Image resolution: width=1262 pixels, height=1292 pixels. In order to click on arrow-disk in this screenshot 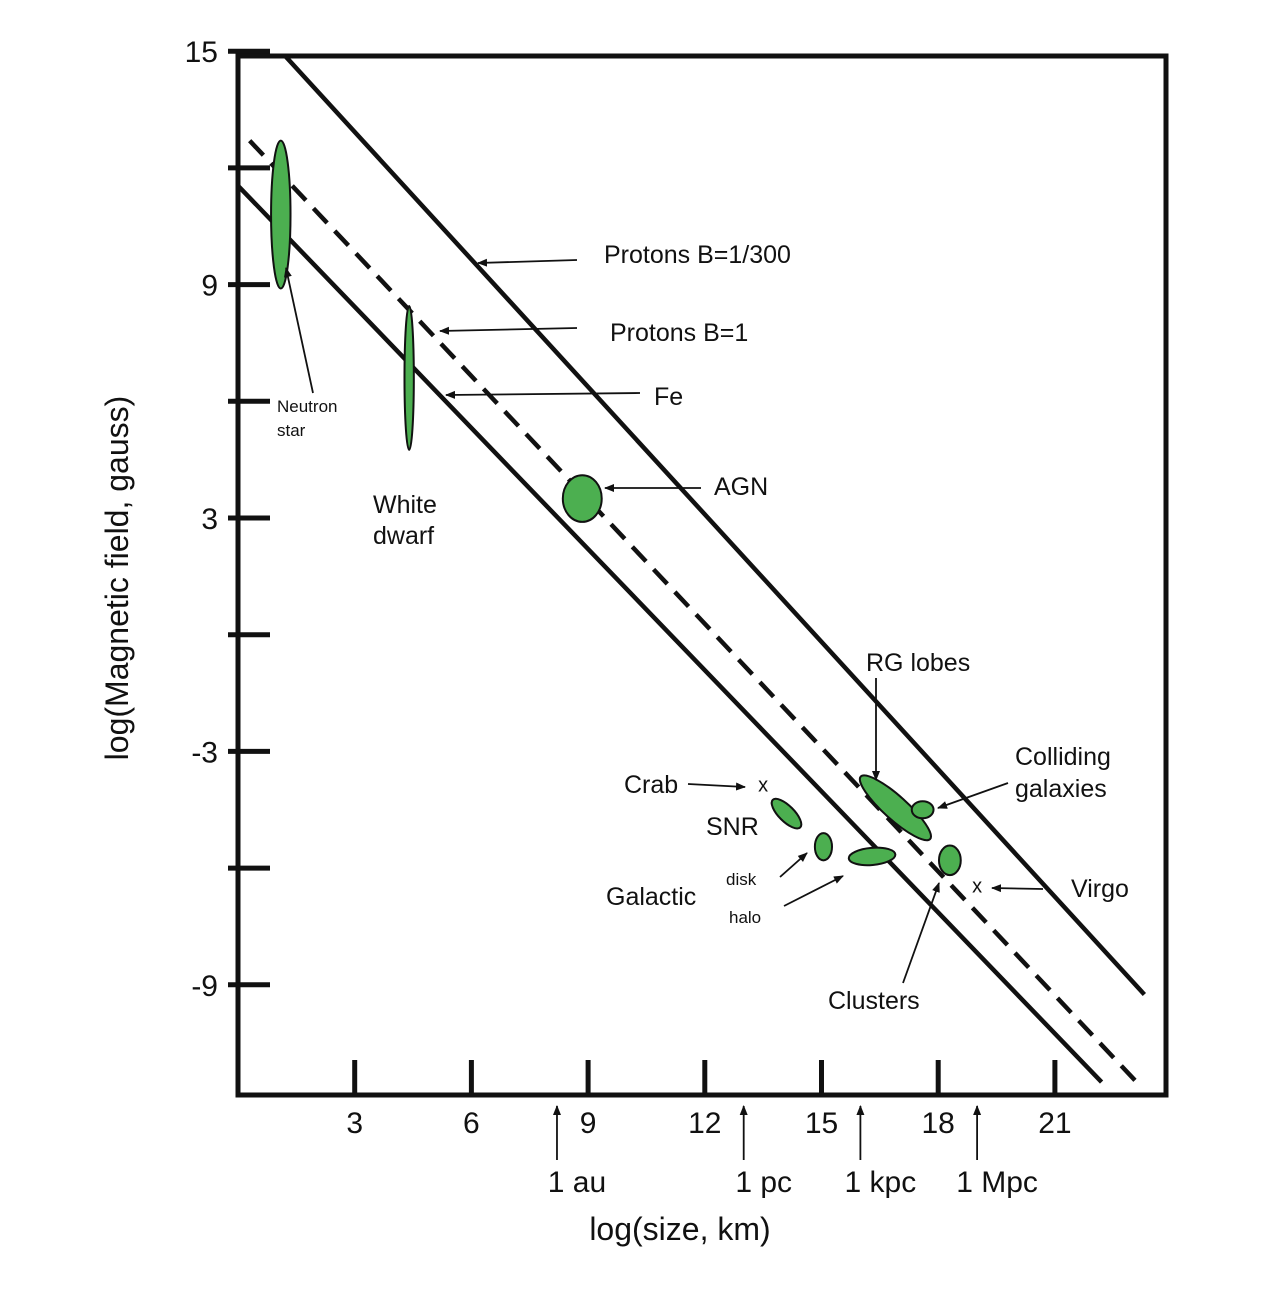, I will do `click(793, 865)`.